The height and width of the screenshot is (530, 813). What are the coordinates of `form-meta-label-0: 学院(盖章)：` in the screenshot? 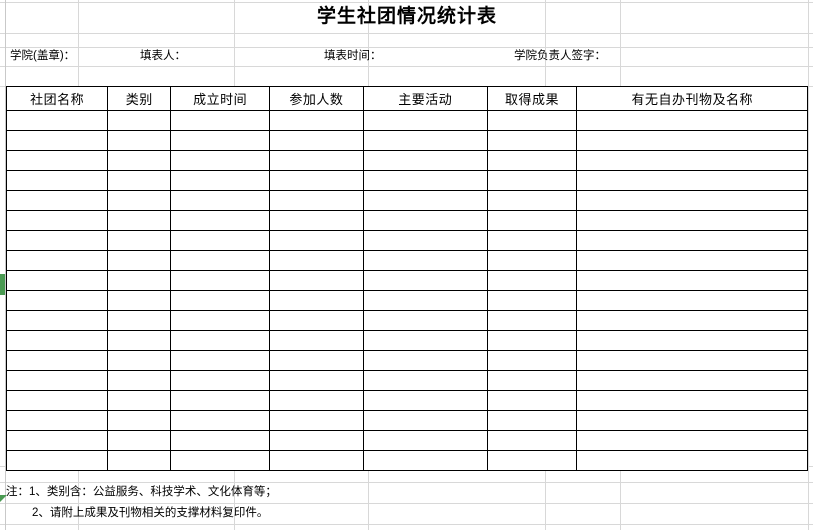 It's located at (43, 56).